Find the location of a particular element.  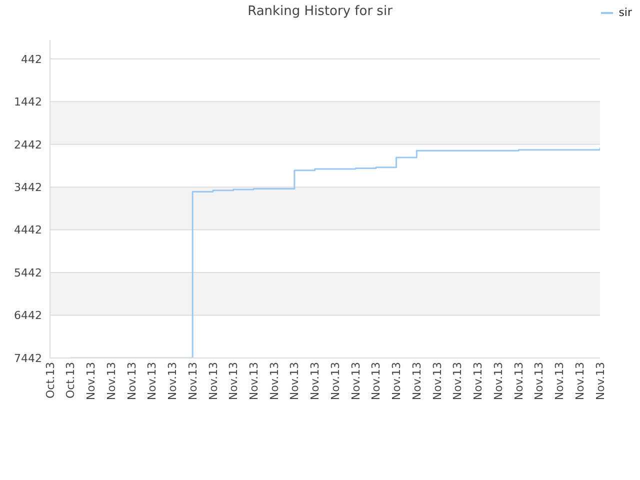

chart-title: Ranking History for sir is located at coordinates (320, 11).